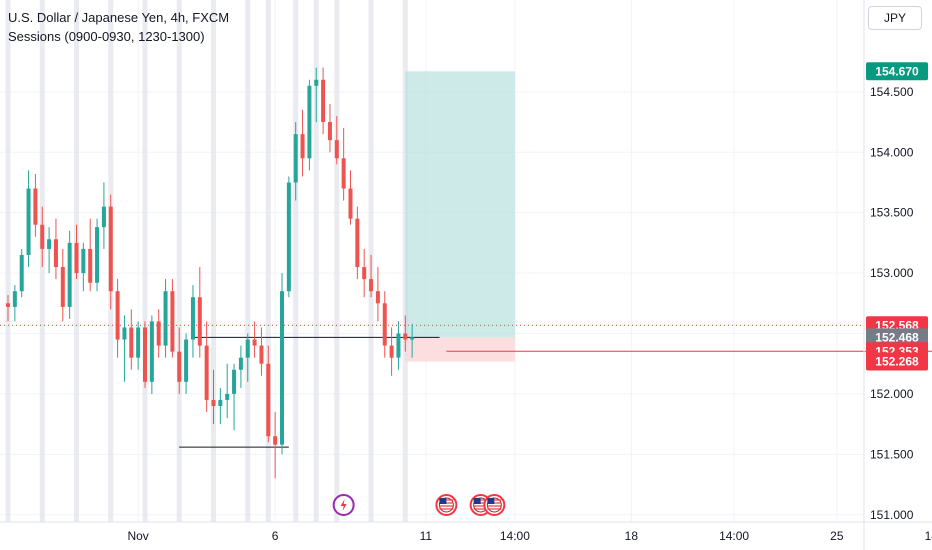 This screenshot has height=550, width=932. I want to click on price-tick-label: 154.000, so click(892, 152).